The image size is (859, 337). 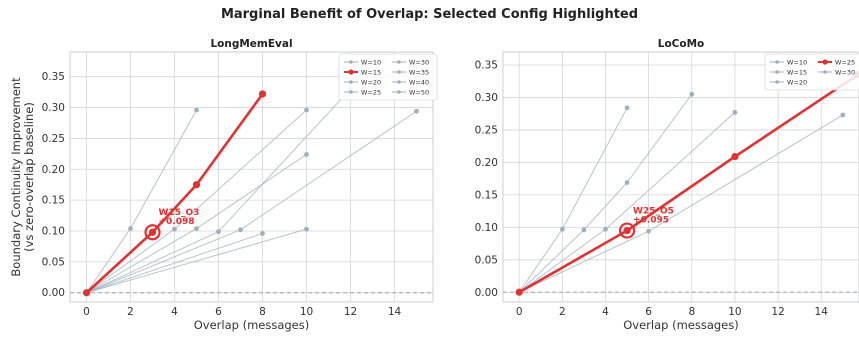 I want to click on selected-label: W25_O5, so click(x=653, y=212).